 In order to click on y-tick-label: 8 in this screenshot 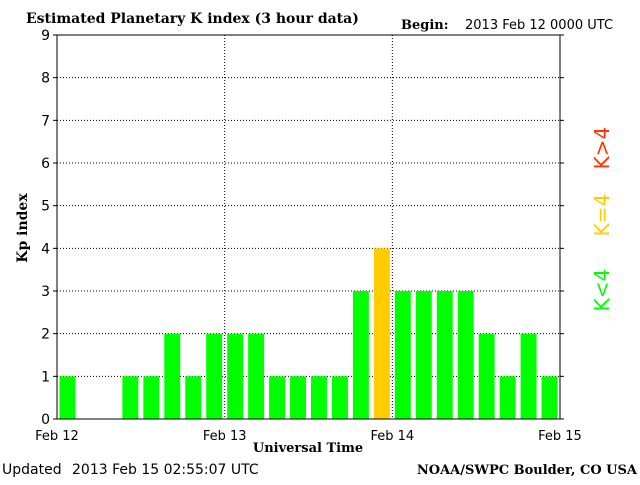, I will do `click(45, 79)`.